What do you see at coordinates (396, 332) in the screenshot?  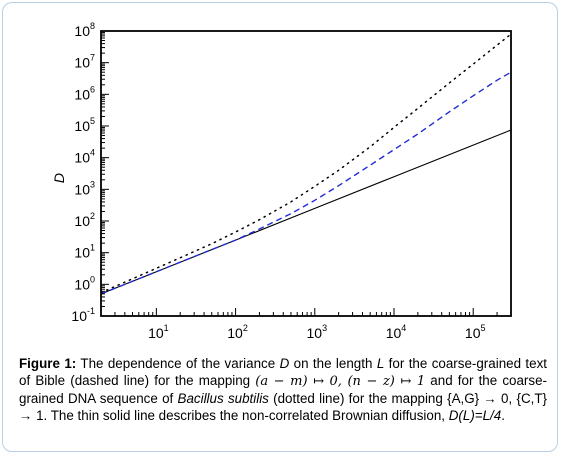 I see `x-tick-label: 10⁴` at bounding box center [396, 332].